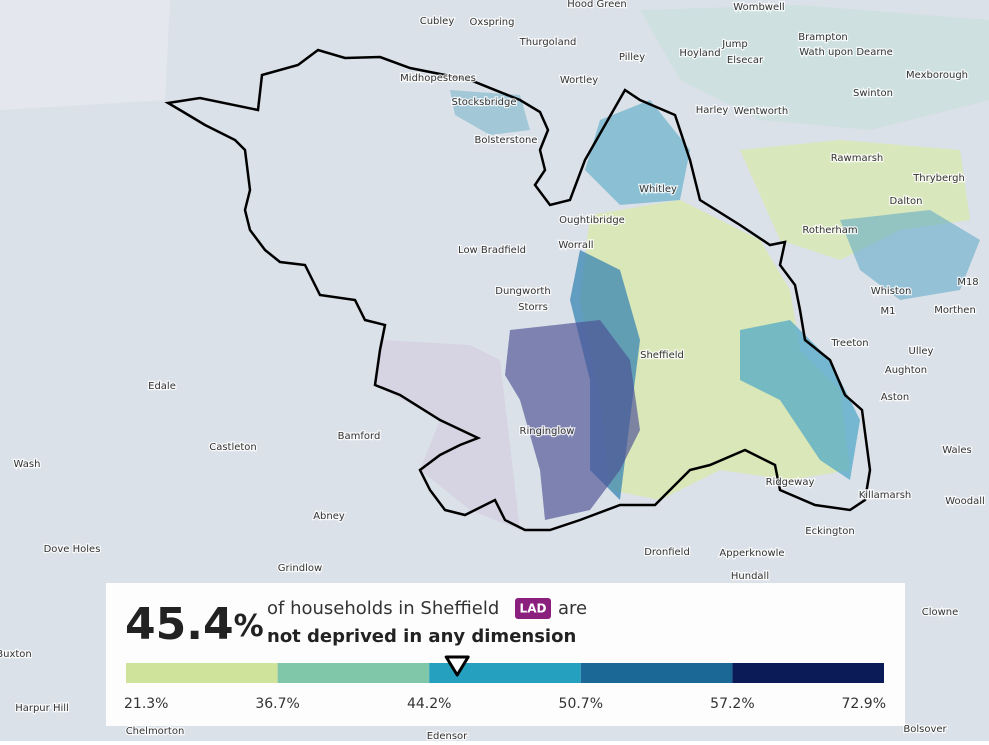 This screenshot has height=745, width=989. Describe the element at coordinates (27, 464) in the screenshot. I see `place-label: Wash` at that location.